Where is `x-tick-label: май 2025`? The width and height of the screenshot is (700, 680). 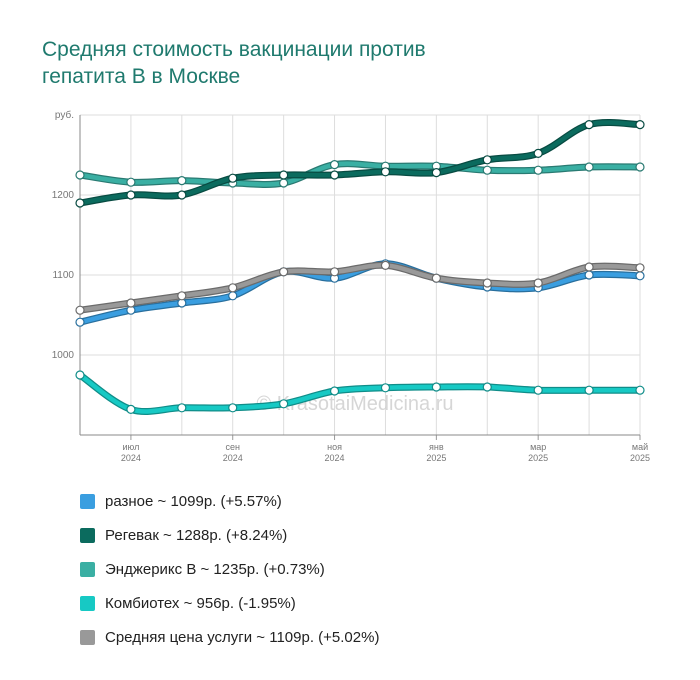 x-tick-label: май 2025 is located at coordinates (640, 452).